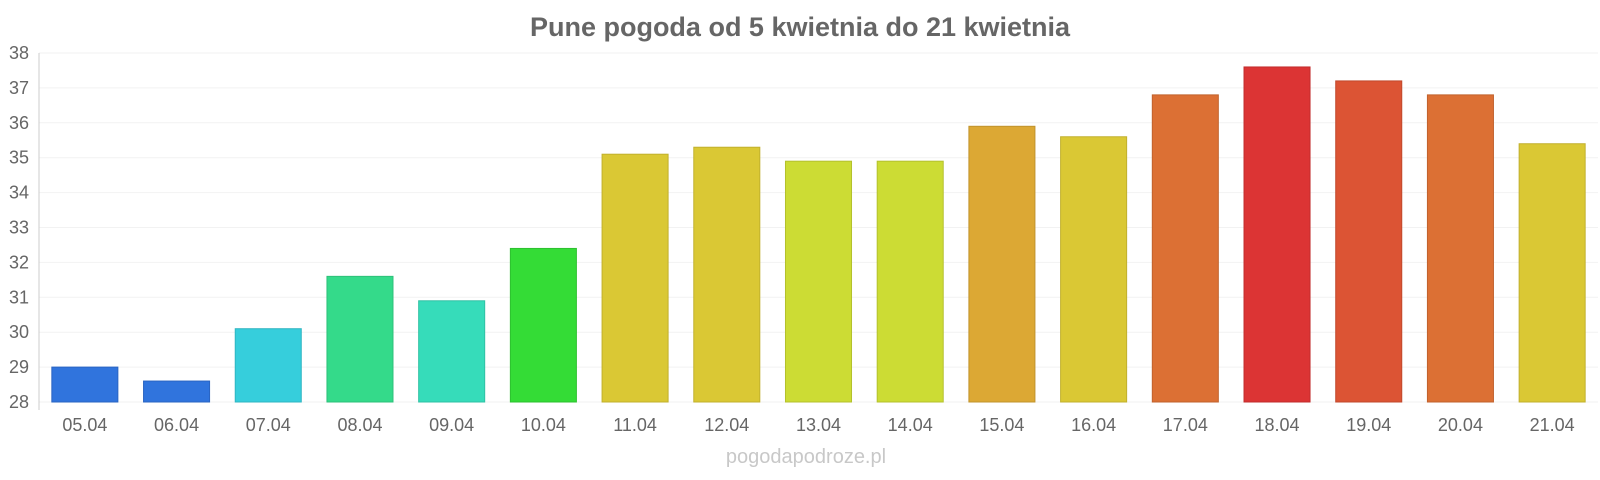  What do you see at coordinates (19, 88) in the screenshot?
I see `y-tick-label: 37` at bounding box center [19, 88].